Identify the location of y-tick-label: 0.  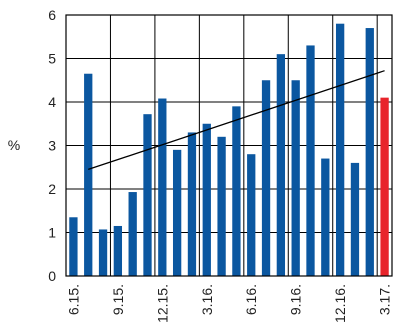
(52, 276).